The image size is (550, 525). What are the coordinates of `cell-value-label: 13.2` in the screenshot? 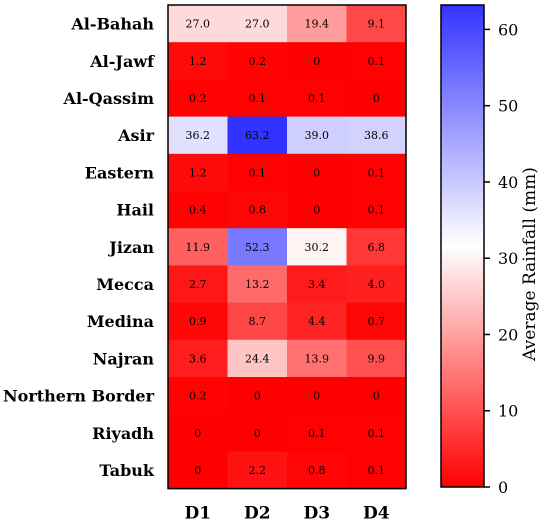 It's located at (257, 284).